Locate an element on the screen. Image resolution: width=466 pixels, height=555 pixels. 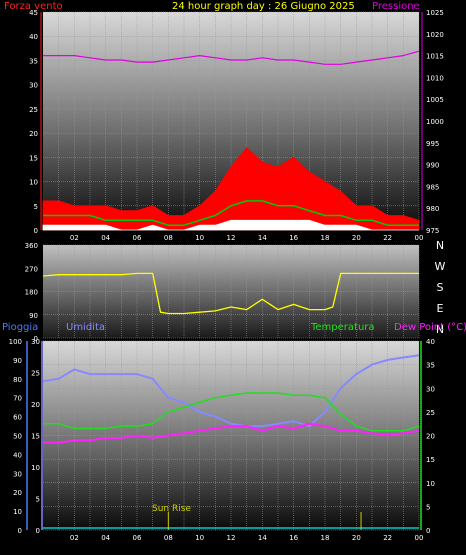
rain-axis-label: Pioggia is located at coordinates (20, 327).